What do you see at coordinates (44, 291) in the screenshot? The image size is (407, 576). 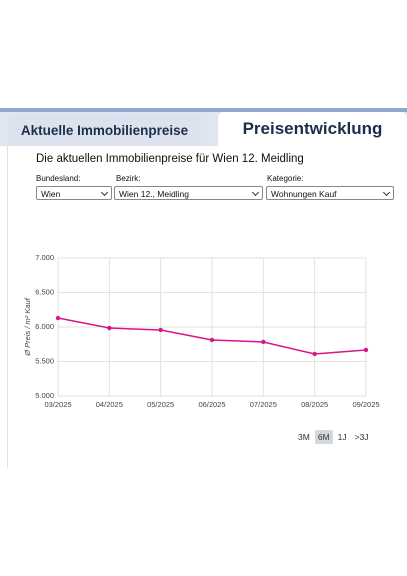 I see `y-tick-label: 6.500` at bounding box center [44, 291].